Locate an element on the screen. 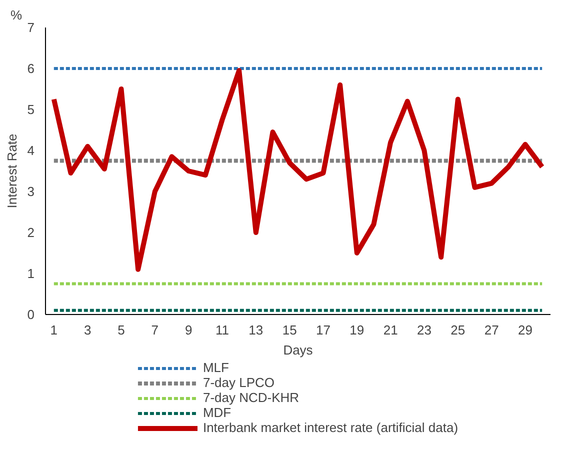 The image size is (562, 455). x-tick-label: 7 is located at coordinates (155, 330).